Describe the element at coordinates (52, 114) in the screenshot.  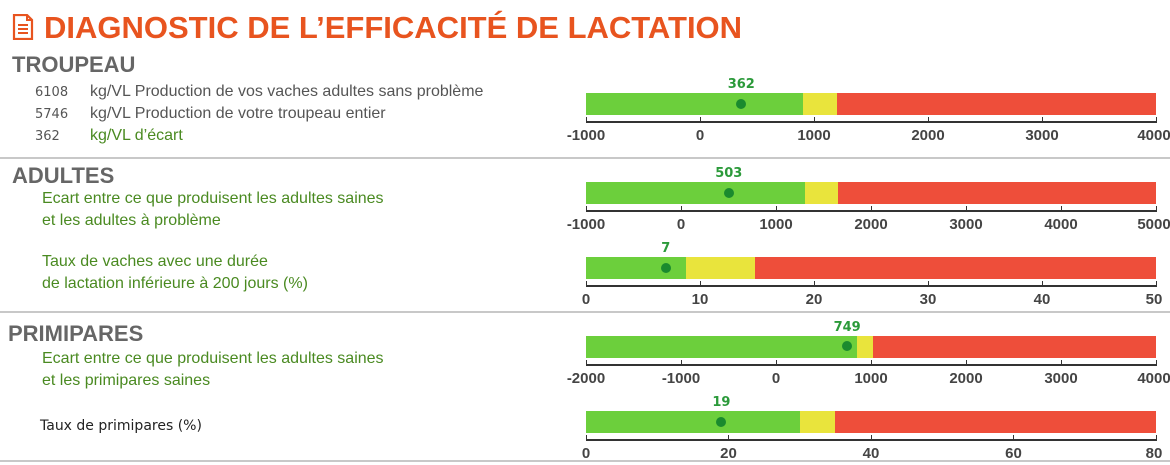
I see `troupeau-value-whole: 5746` at that location.